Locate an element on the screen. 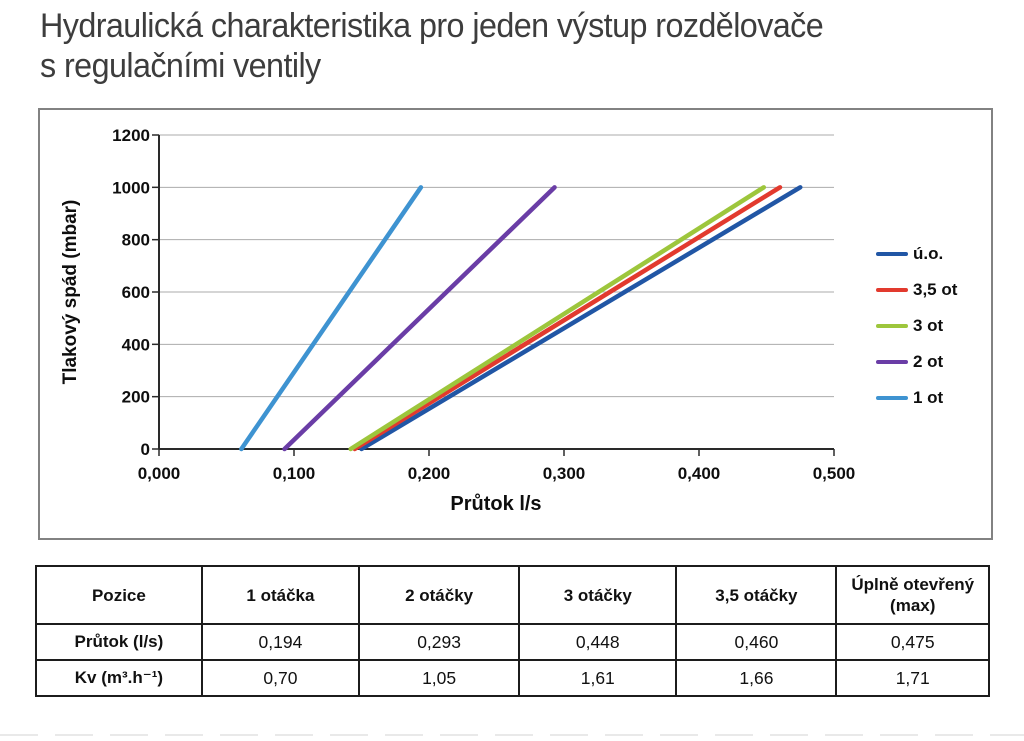 The height and width of the screenshot is (741, 1024). x-tick-label: 0,300 is located at coordinates (564, 473).